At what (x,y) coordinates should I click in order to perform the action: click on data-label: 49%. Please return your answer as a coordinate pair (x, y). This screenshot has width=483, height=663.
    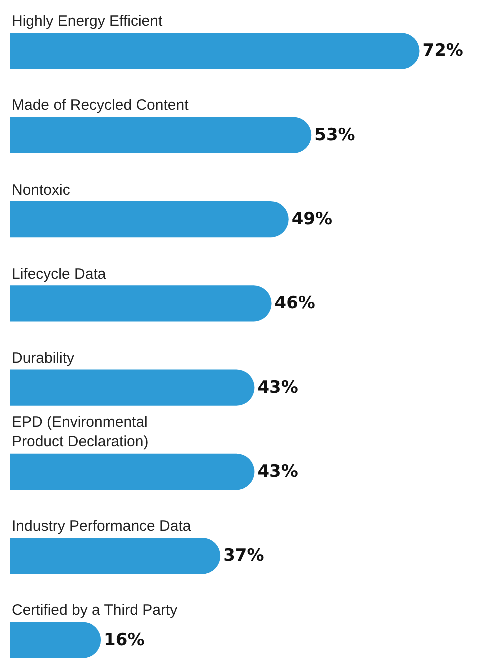
    Looking at the image, I should click on (312, 220).